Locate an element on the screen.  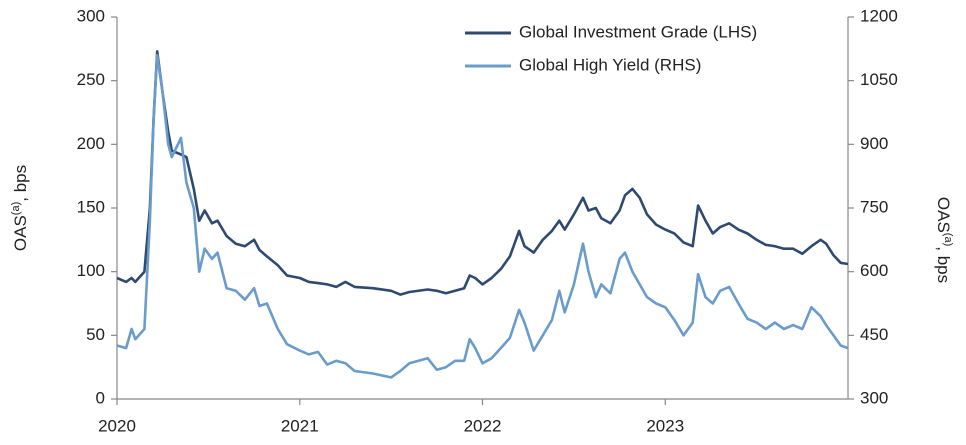
x-tick-label: 2020 is located at coordinates (117, 425).